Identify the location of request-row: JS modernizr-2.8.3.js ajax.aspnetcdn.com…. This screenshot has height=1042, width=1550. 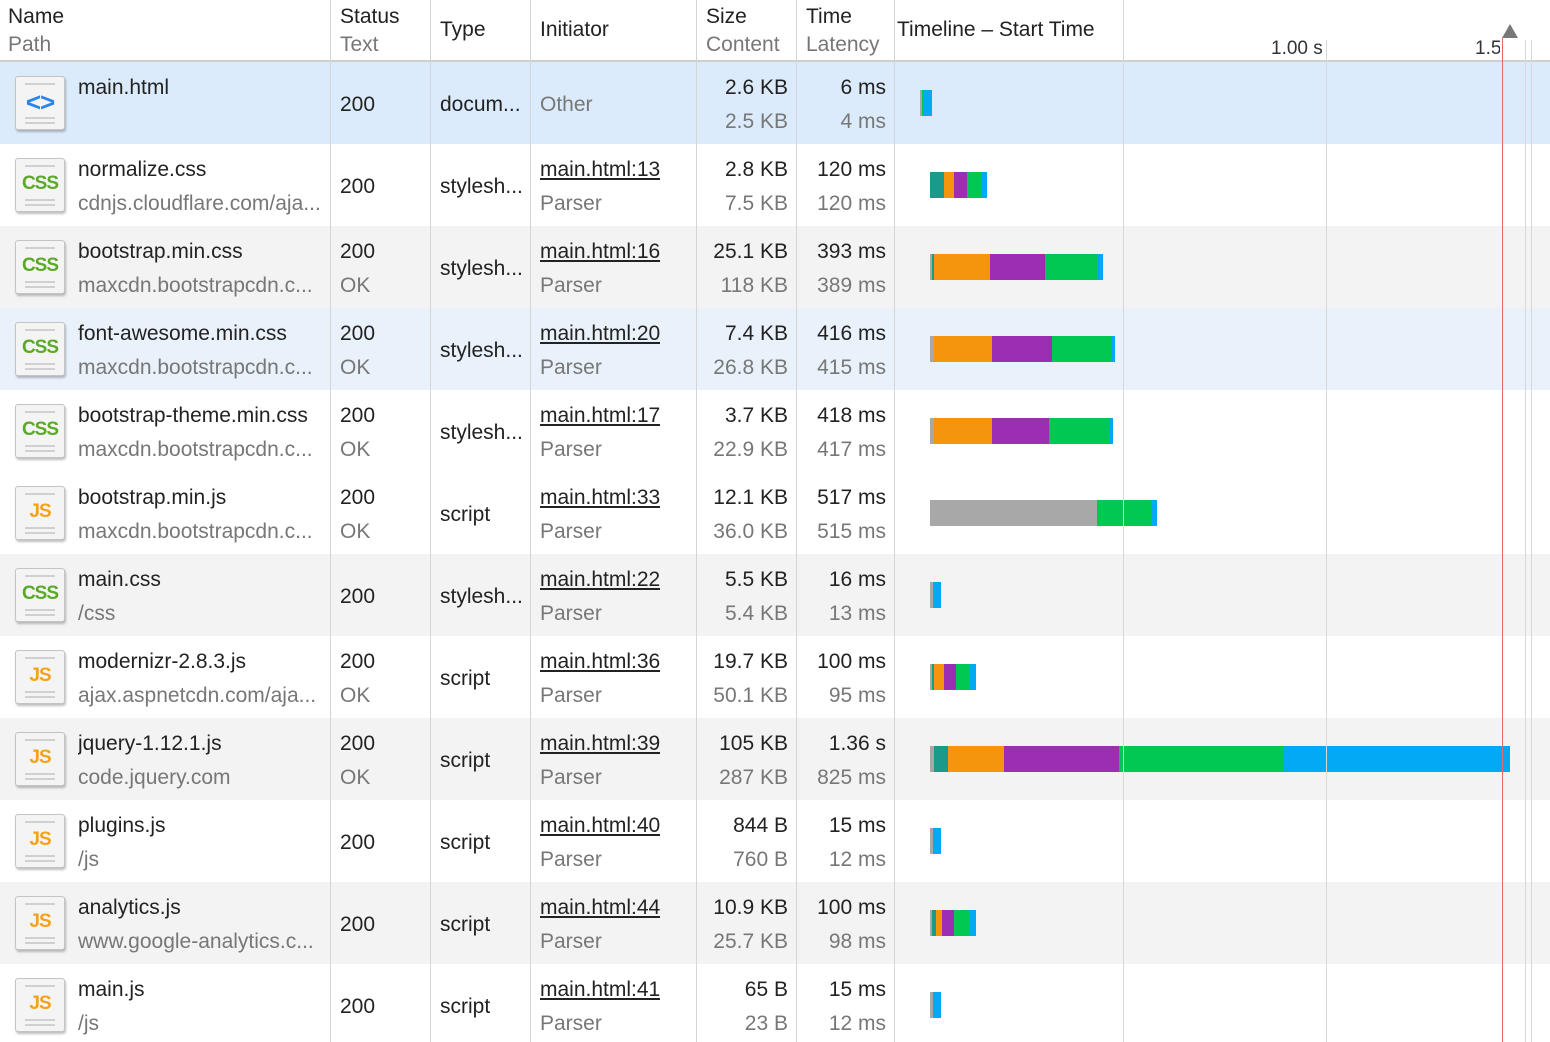
(775, 677).